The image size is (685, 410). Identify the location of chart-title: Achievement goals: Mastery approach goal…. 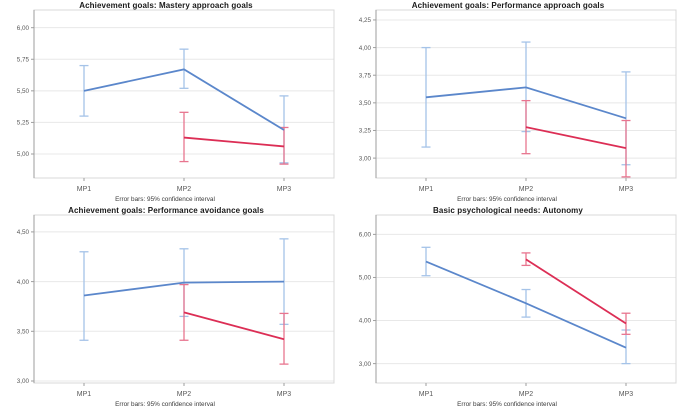
(166, 5).